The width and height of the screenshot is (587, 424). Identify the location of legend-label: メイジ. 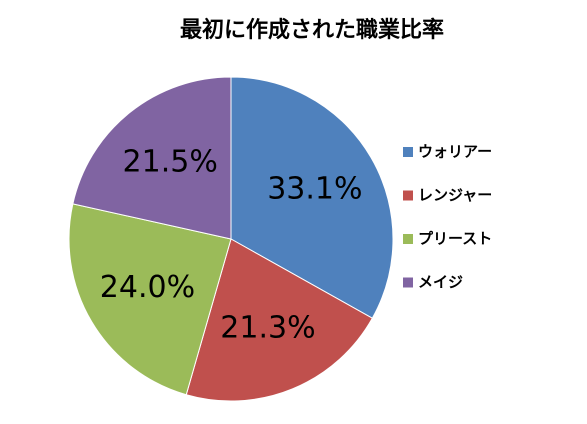
(440, 282).